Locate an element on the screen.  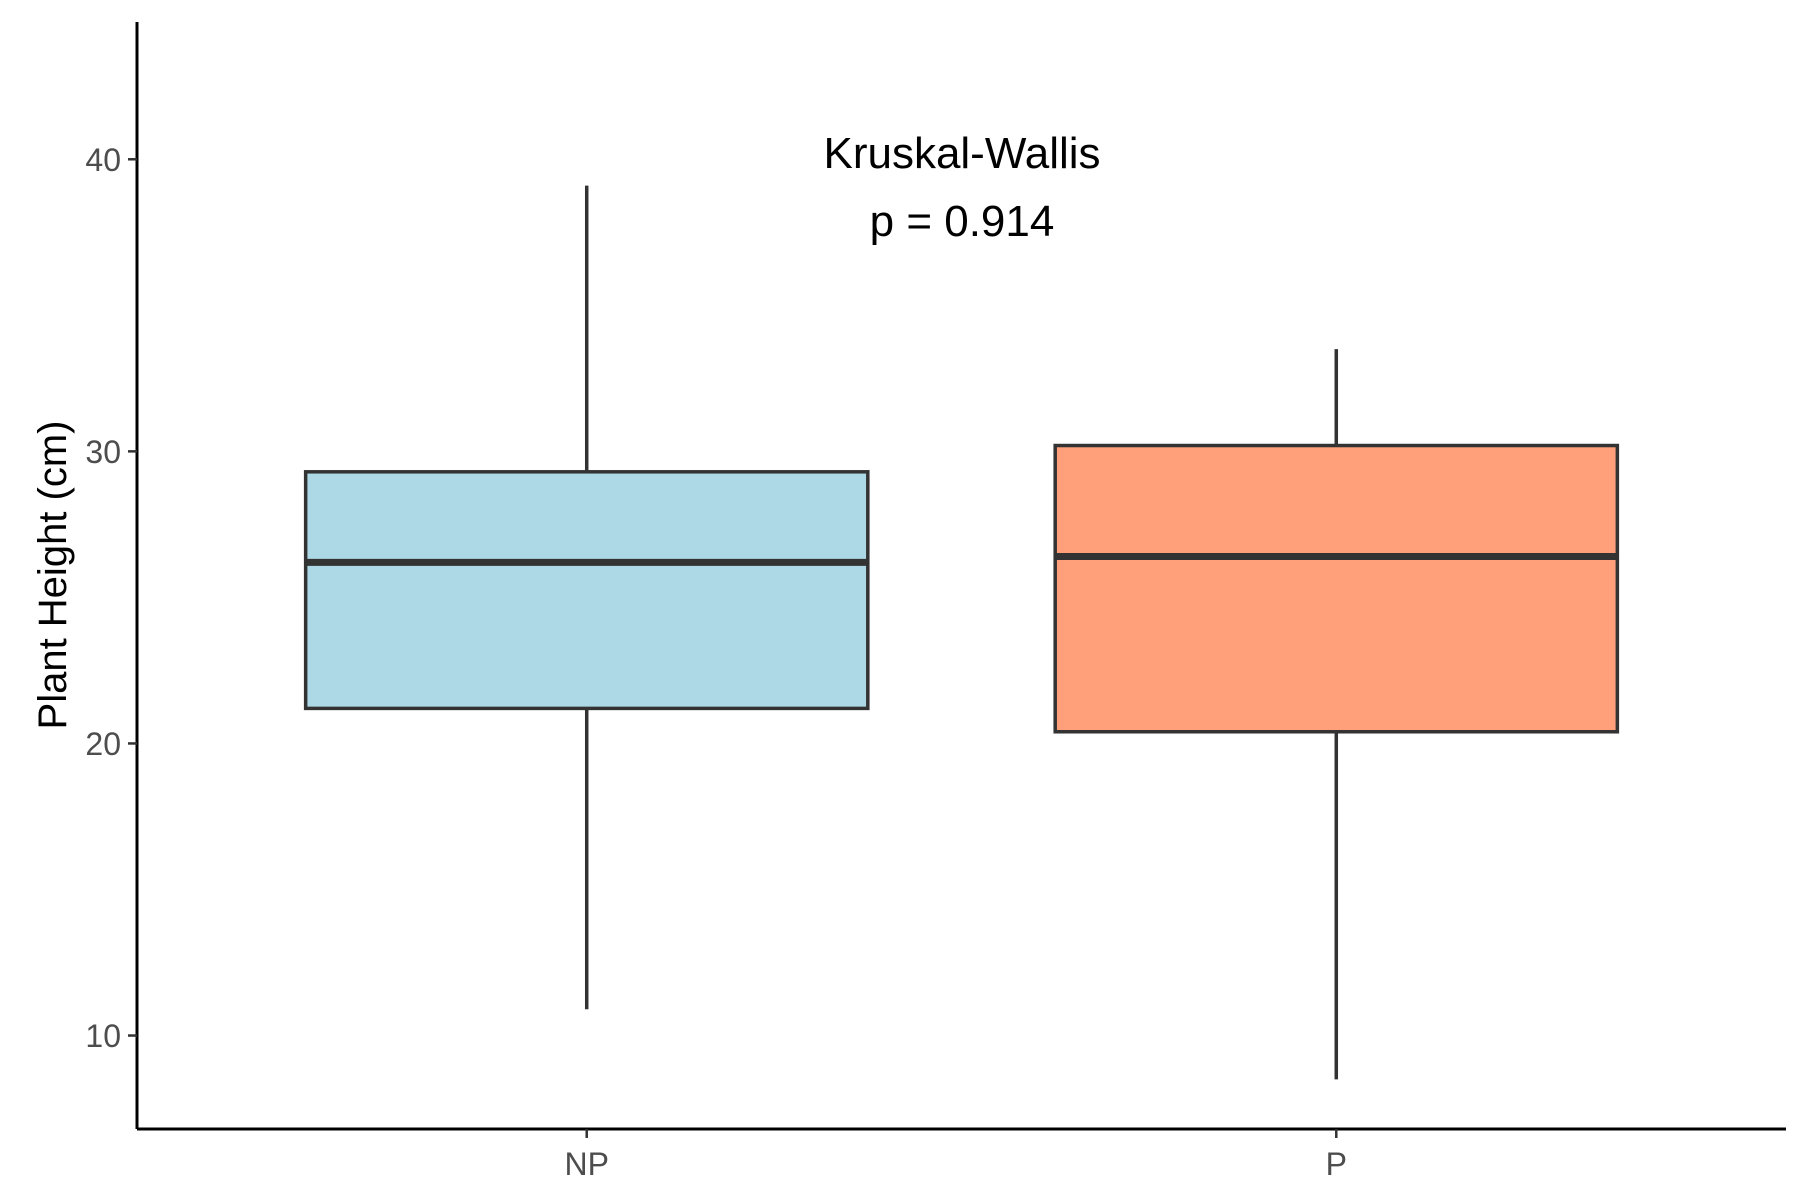
y-tick-label: 20 is located at coordinates (103, 744).